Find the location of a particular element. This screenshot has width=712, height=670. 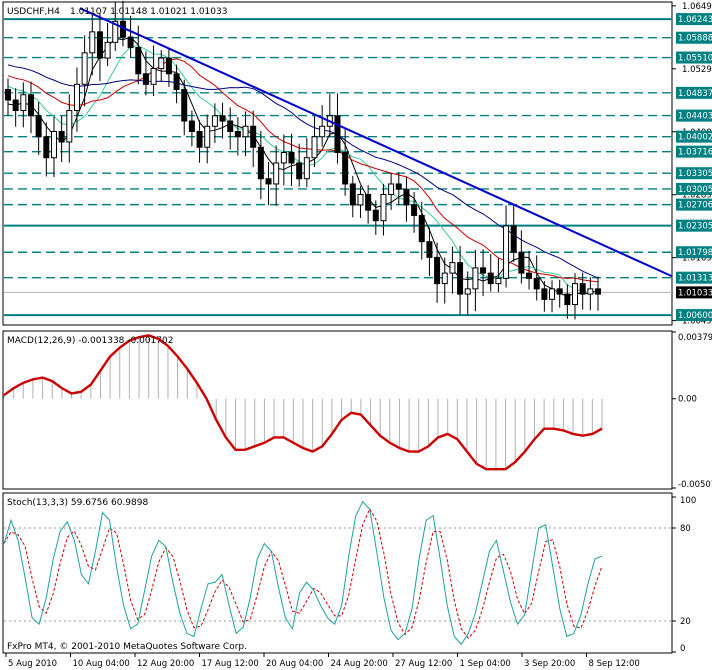

current-price-label: 1.01033 is located at coordinates (695, 293).